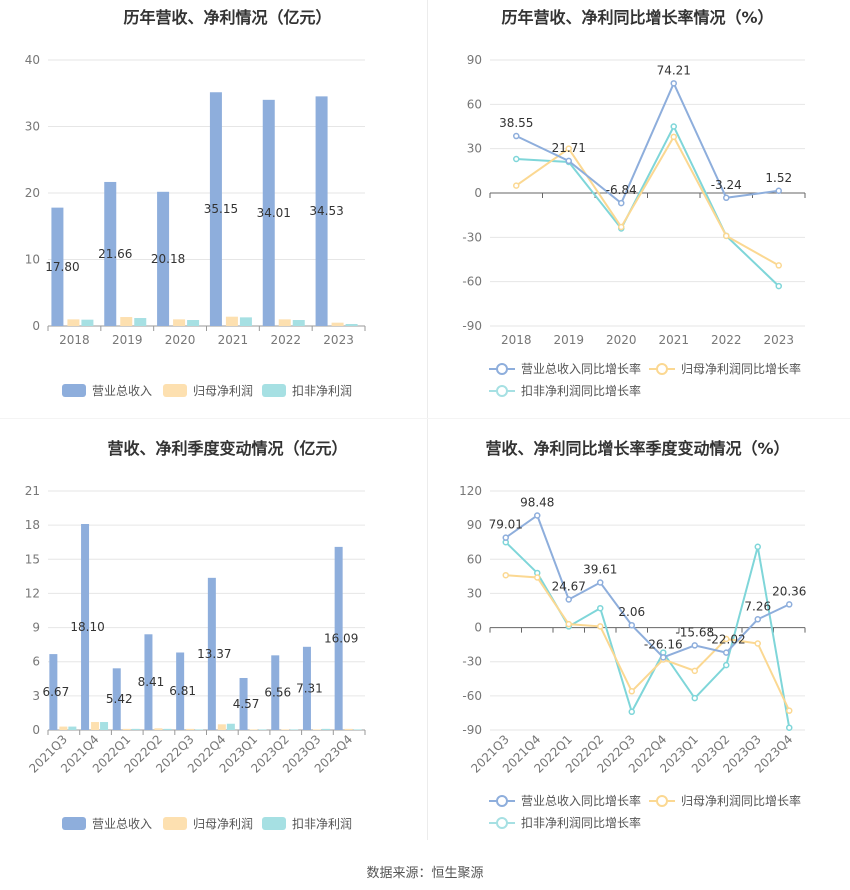  I want to click on legend-label: 归母净利润同比增长率, so click(741, 801).